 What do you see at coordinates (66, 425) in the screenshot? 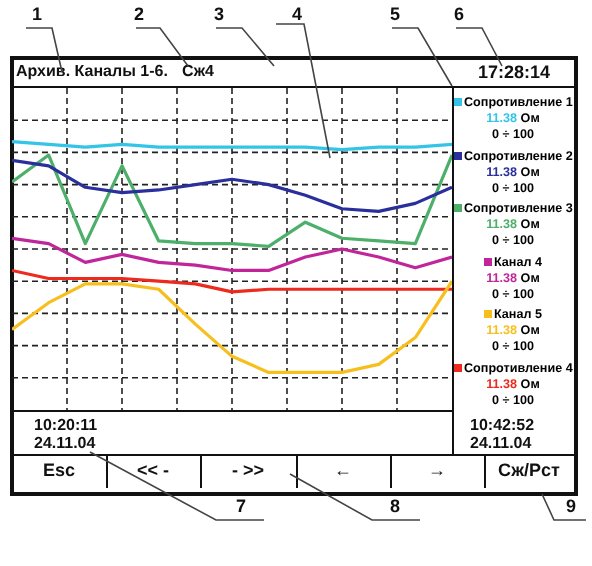
I see `text: 10:20:11` at bounding box center [66, 425].